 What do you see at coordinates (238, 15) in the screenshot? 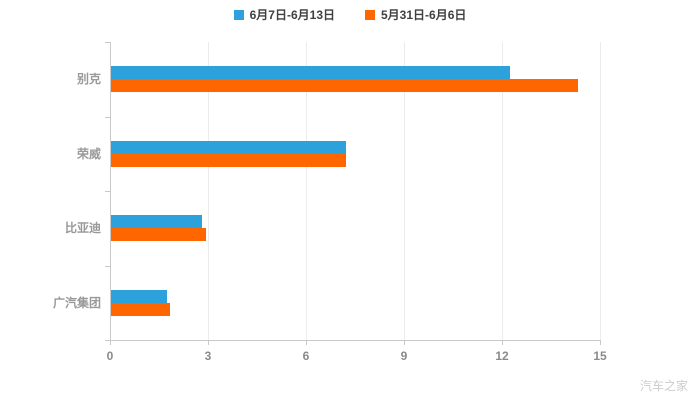
I see `legend-swatch-blue-icon` at bounding box center [238, 15].